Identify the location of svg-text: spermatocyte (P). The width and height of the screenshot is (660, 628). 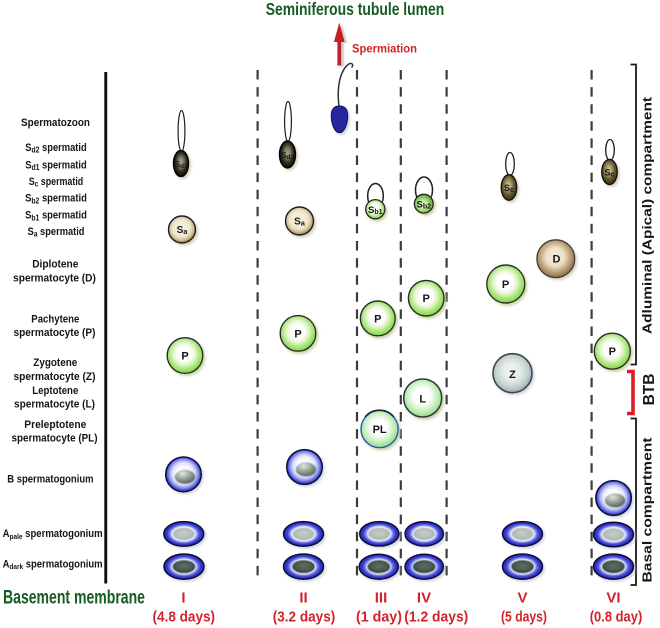
(55, 333).